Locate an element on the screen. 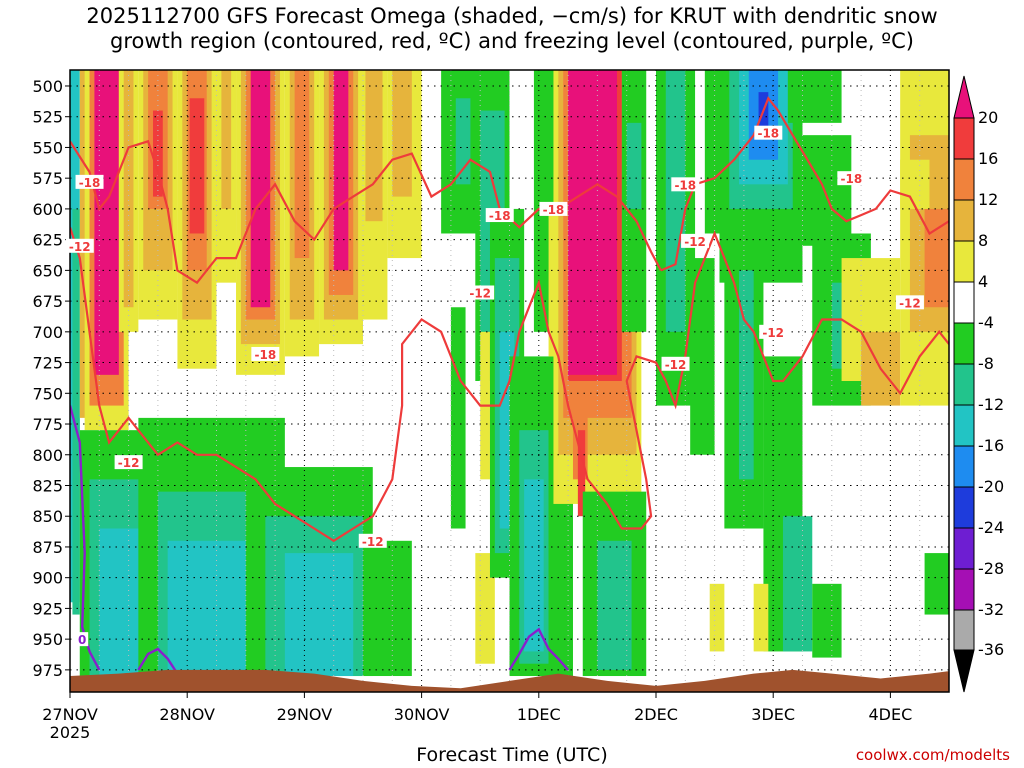  x-tick-year: 2025 is located at coordinates (70, 732).